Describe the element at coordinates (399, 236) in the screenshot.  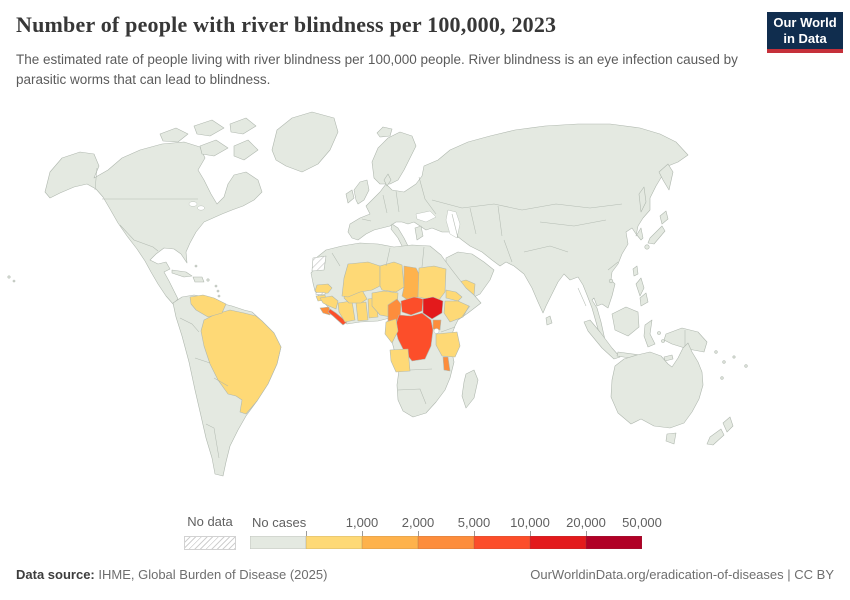
I see `country-italy` at that location.